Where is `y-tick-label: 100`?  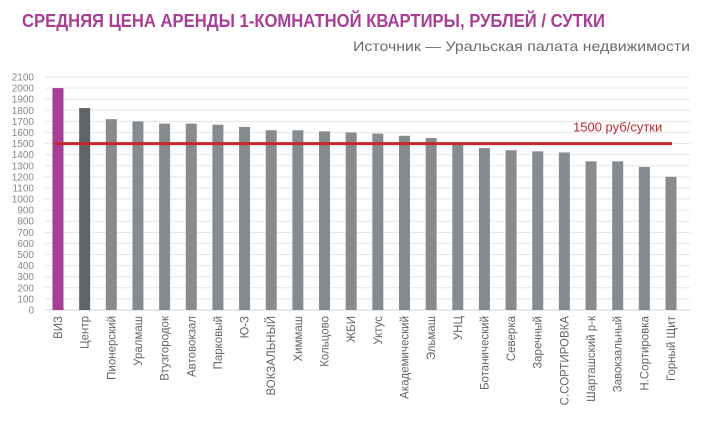 y-tick-label: 100 is located at coordinates (25, 299).